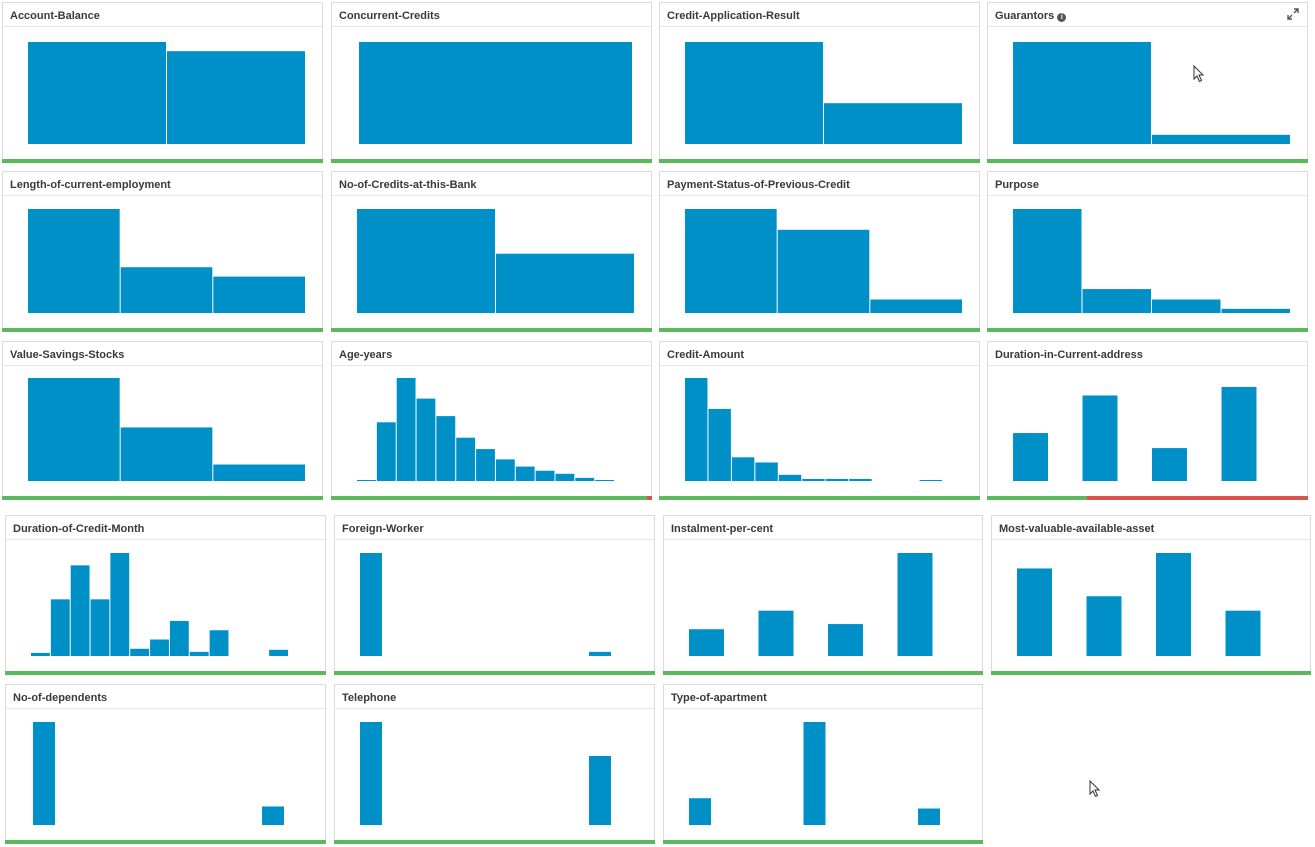 The width and height of the screenshot is (1315, 847). What do you see at coordinates (823, 595) in the screenshot?
I see `card-instalment-per-cent: Instalment-per-cent` at bounding box center [823, 595].